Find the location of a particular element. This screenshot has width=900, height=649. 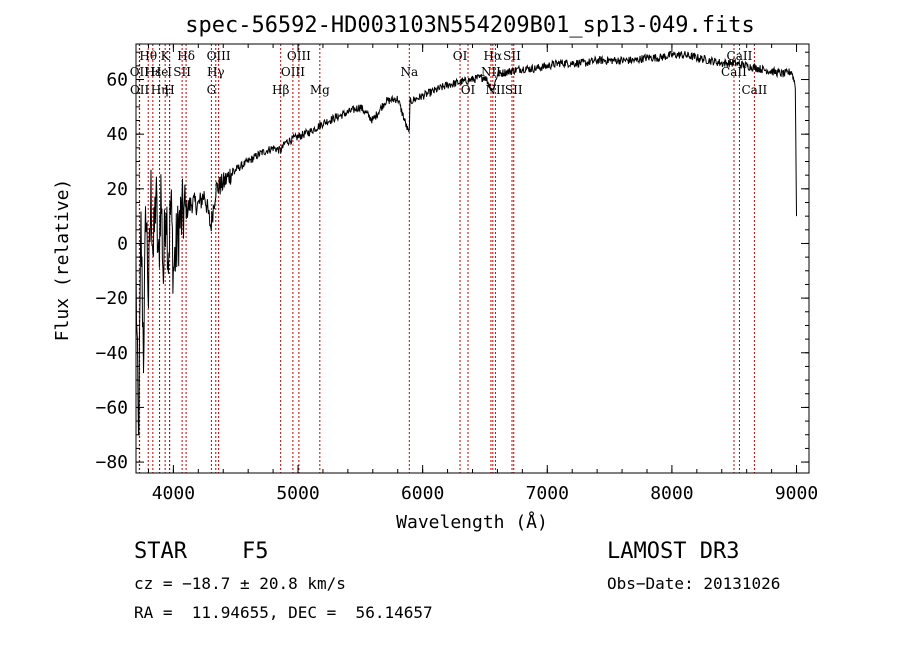

y-tick-label: 20 is located at coordinates (117, 189).